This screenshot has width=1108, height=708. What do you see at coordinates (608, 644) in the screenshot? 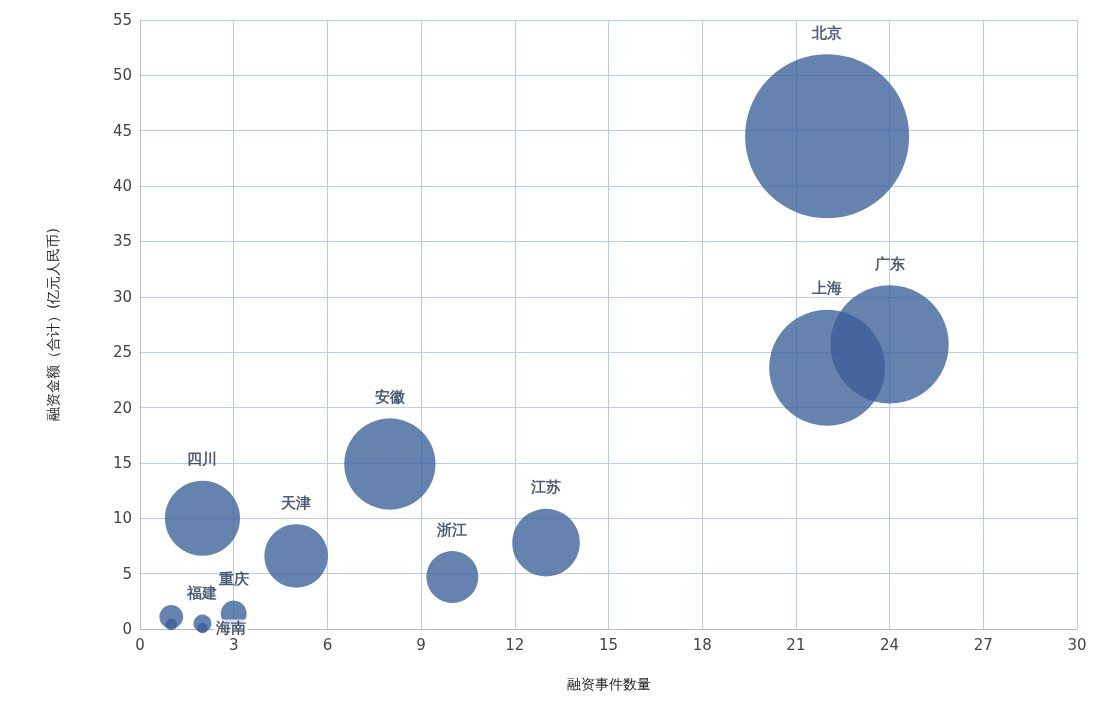
I see `x-tick-label: 15` at bounding box center [608, 644].